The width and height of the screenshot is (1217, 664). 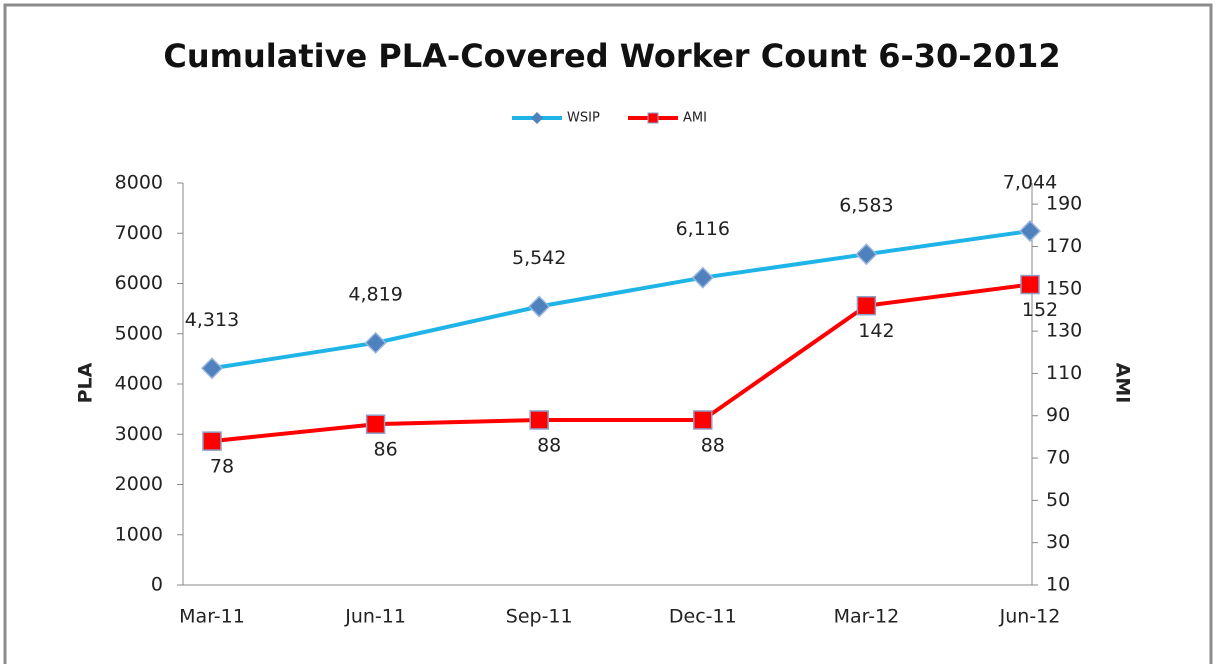 What do you see at coordinates (212, 320) in the screenshot?
I see `data-label: 4,313` at bounding box center [212, 320].